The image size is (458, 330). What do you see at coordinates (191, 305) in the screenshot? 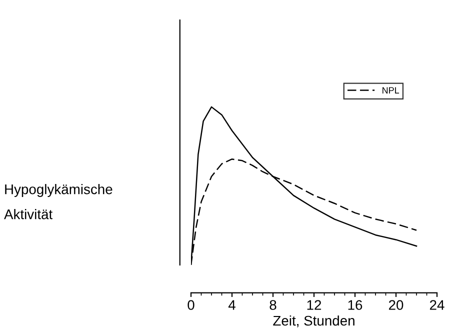
I see `x-tick-label: 0` at bounding box center [191, 305].